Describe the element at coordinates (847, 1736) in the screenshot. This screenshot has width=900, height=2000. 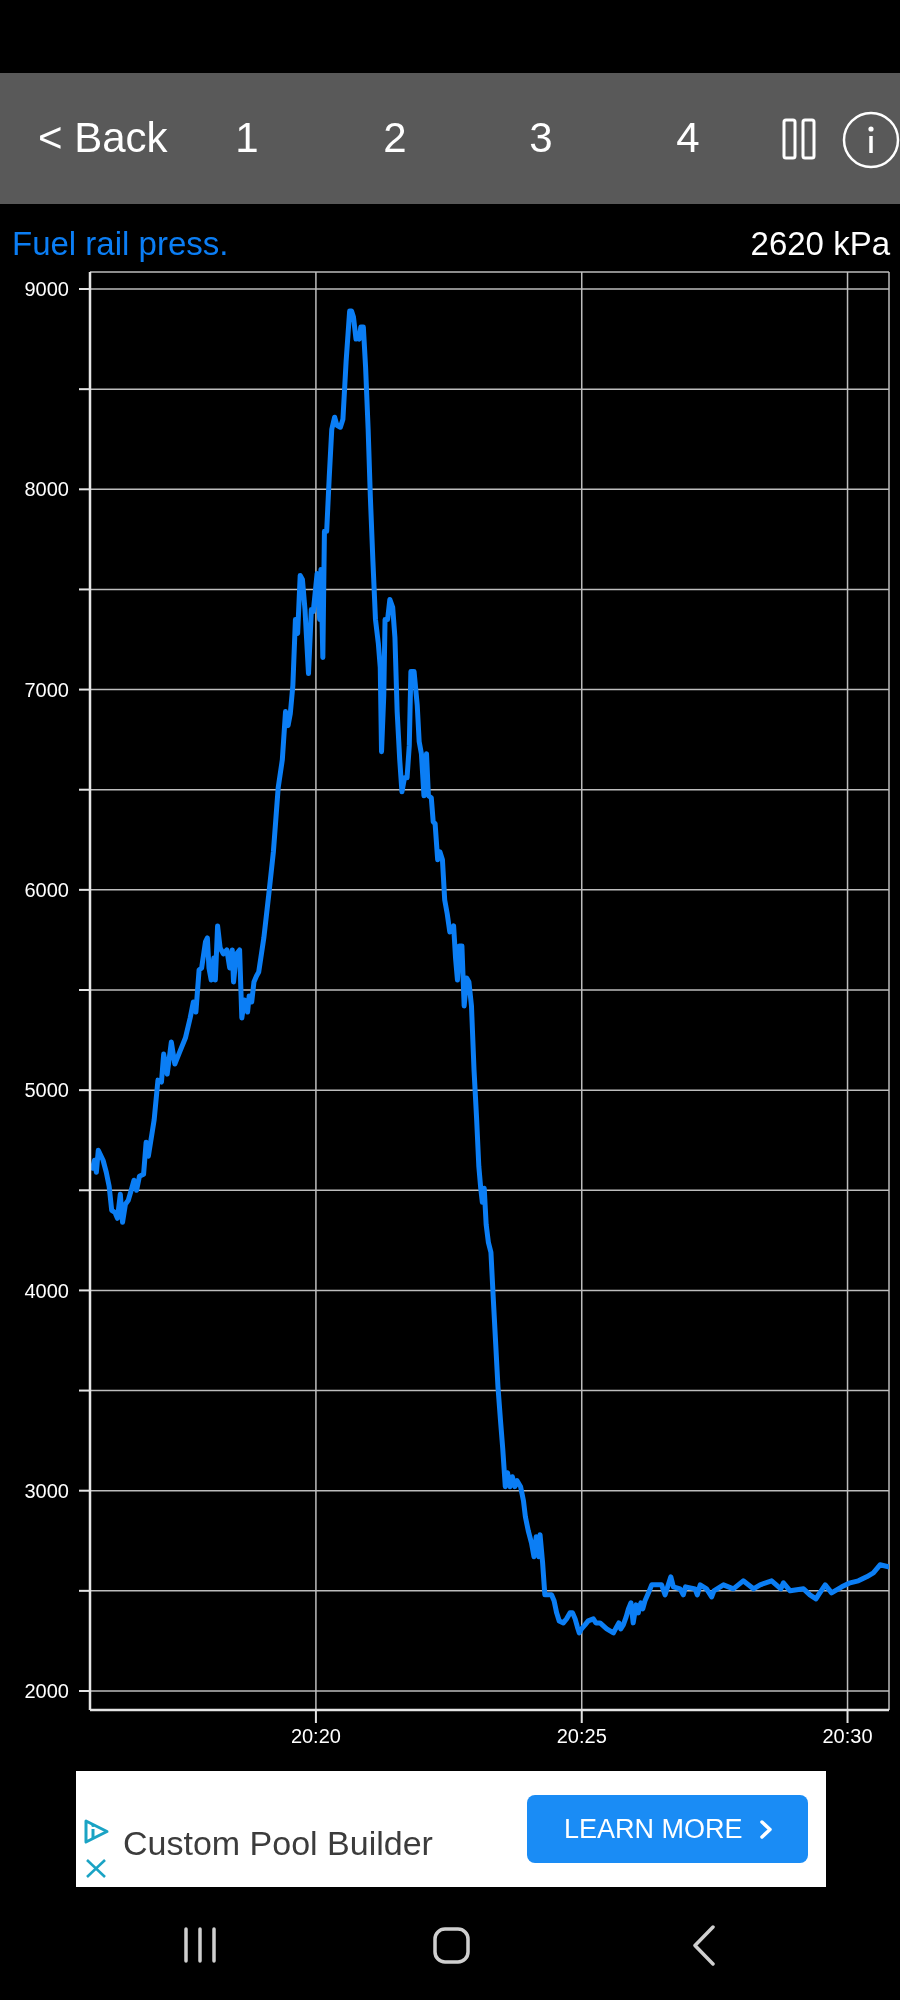
I see `x-tick-label: 20:30` at that location.